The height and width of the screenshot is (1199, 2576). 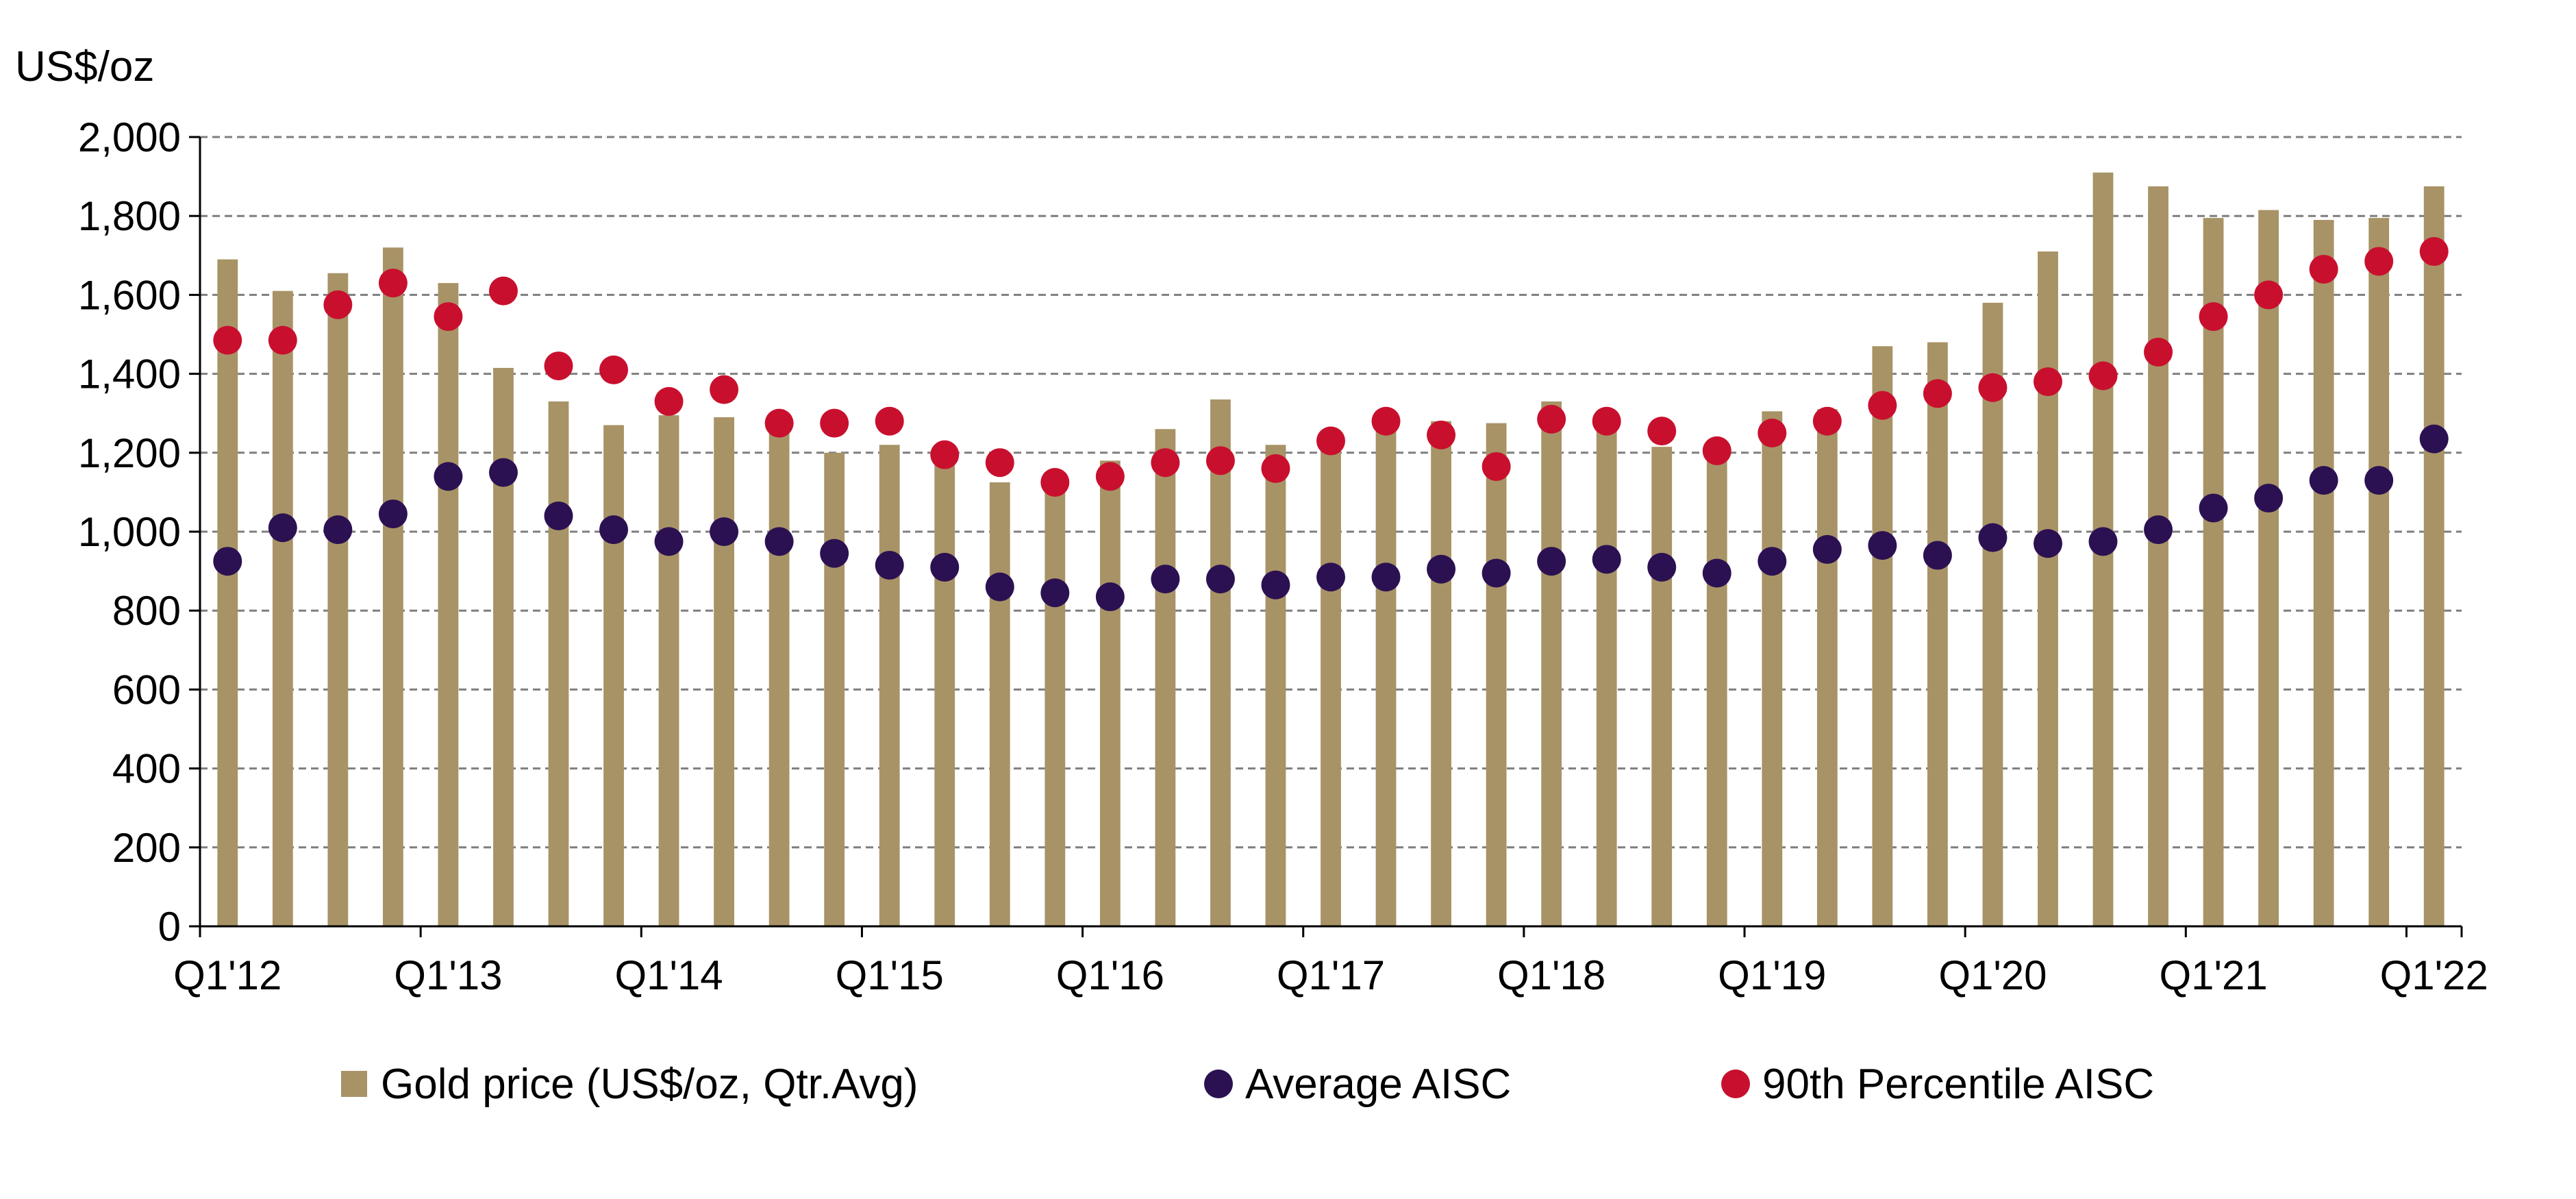 What do you see at coordinates (724, 671) in the screenshot?
I see `bar-Q2'14` at bounding box center [724, 671].